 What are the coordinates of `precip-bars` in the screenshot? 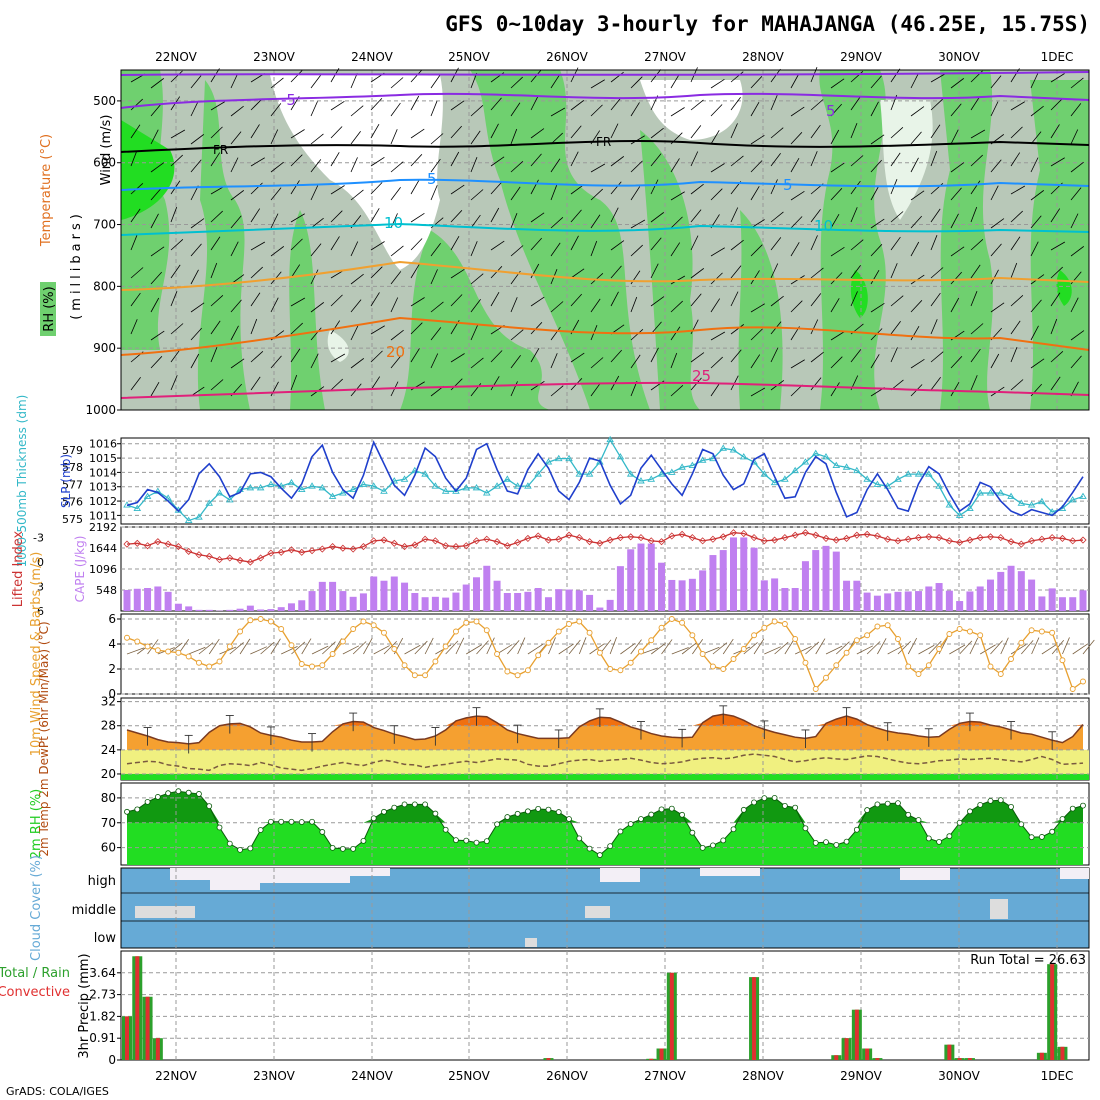 It's located at (595, 1008).